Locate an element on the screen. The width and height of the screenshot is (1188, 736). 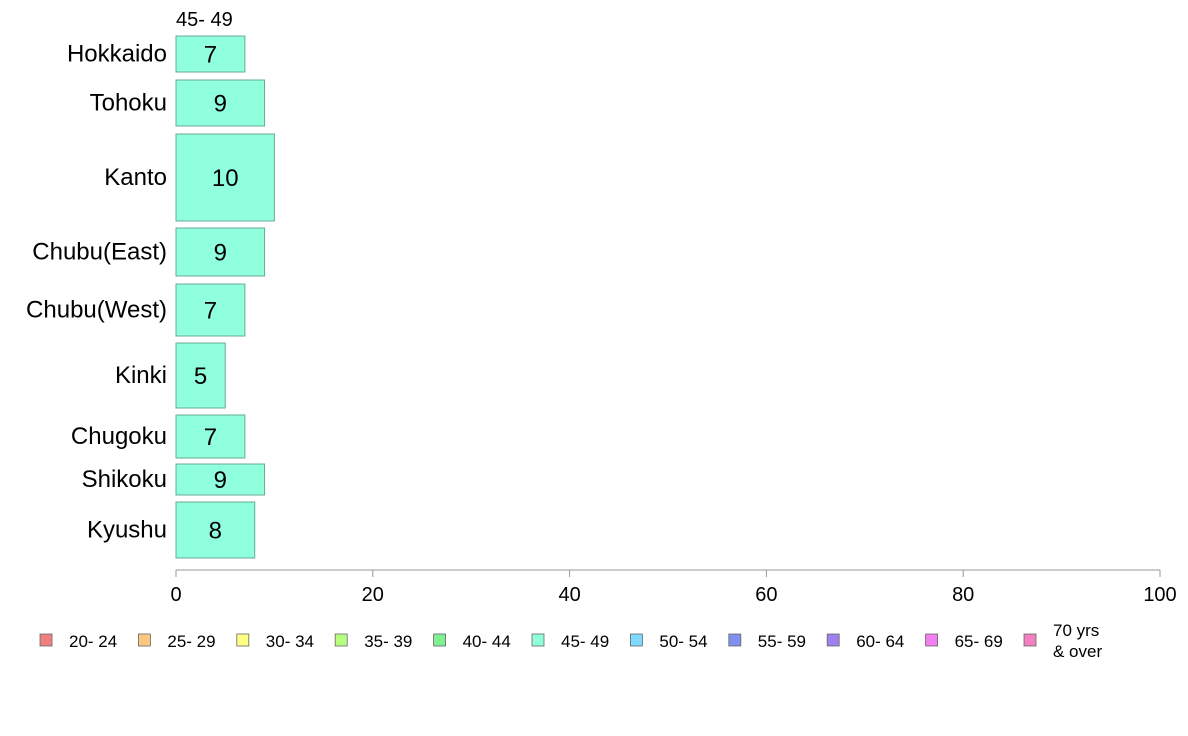
category-label: Hokkaido is located at coordinates (117, 54).